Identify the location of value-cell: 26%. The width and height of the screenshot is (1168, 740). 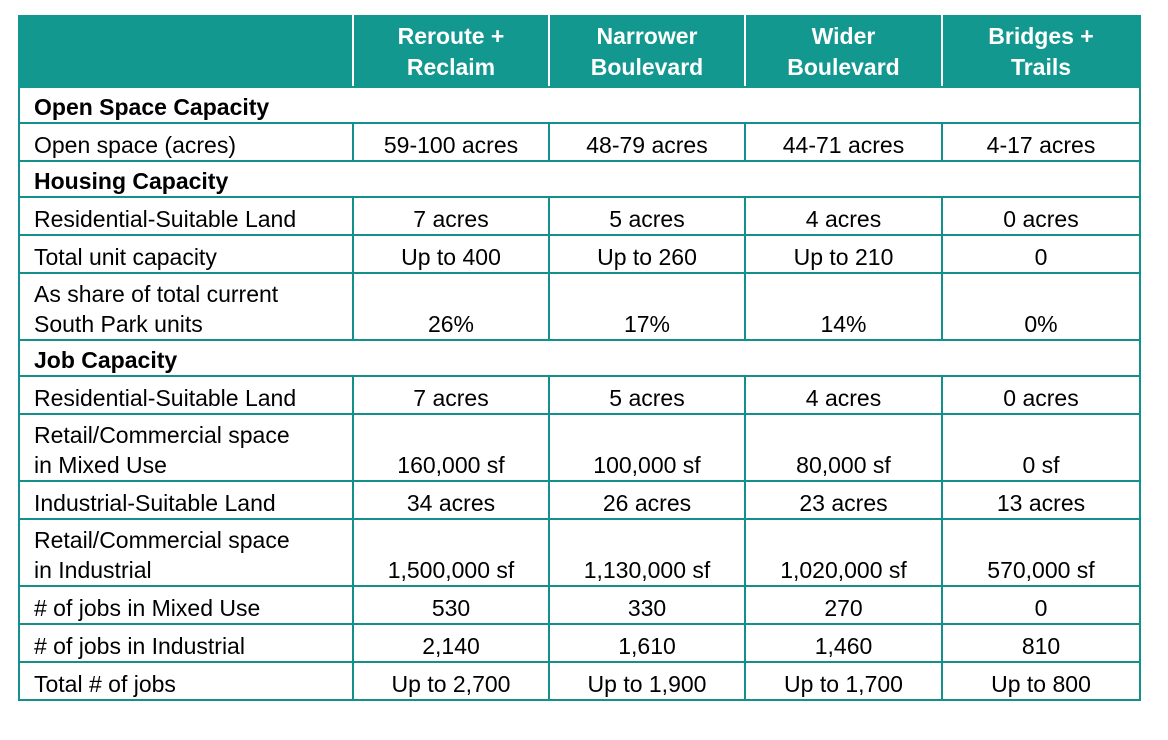
(451, 306).